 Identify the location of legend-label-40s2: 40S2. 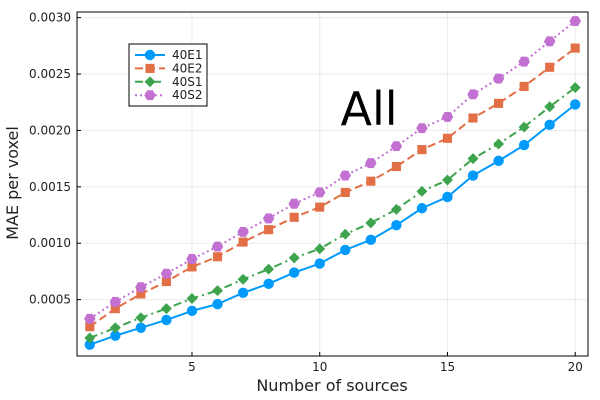
(187, 95).